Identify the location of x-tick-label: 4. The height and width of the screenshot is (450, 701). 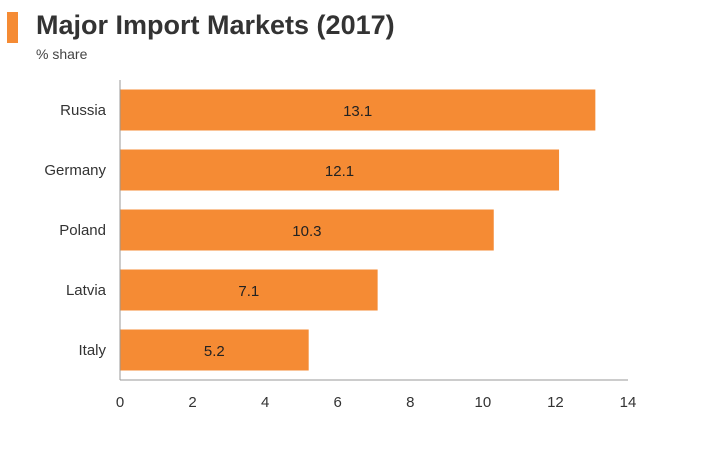
(265, 402).